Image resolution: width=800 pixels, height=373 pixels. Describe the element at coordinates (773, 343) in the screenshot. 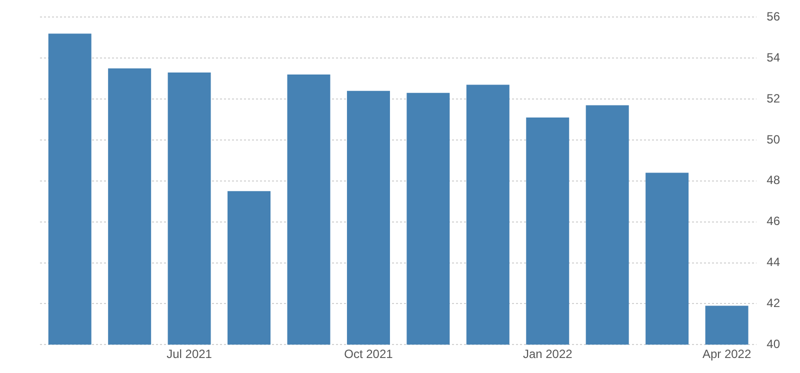

I see `y-tick-label: 40` at that location.